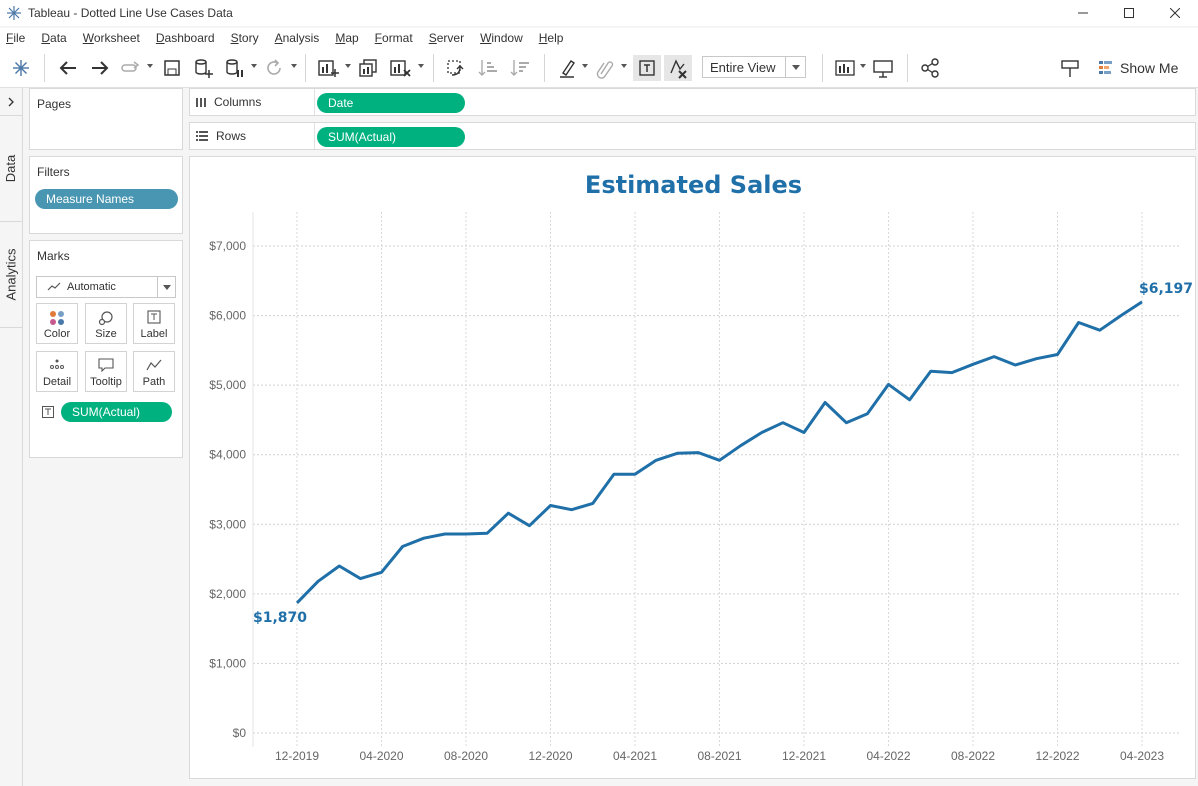  What do you see at coordinates (185, 38) in the screenshot?
I see `menu-dashboard: Dashboard` at bounding box center [185, 38].